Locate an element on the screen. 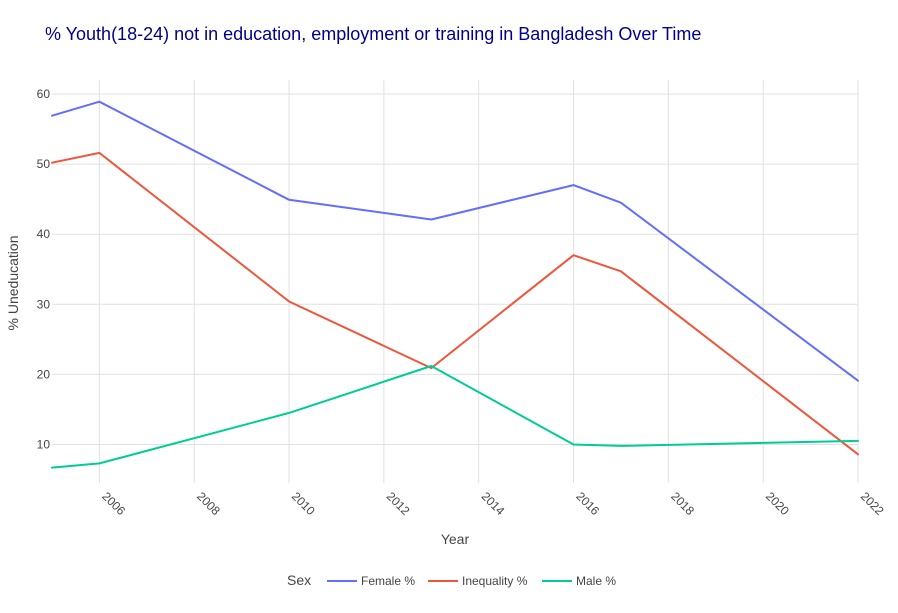 The width and height of the screenshot is (898, 613). y-tick-label: 30 is located at coordinates (44, 304).